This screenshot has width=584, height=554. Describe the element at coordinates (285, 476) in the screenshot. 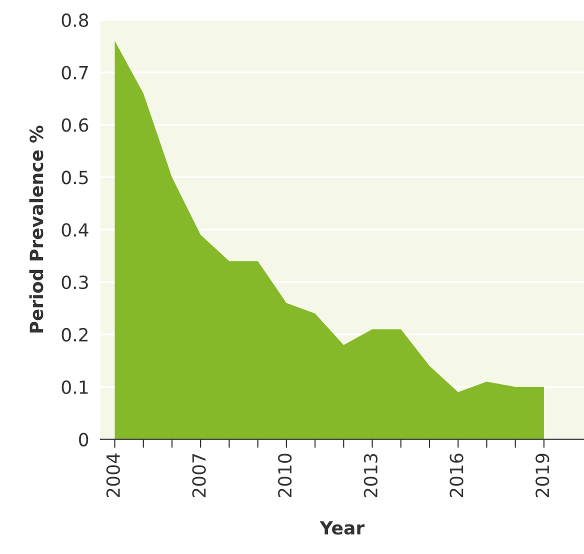

I see `x-tick-label: 2010` at that location.